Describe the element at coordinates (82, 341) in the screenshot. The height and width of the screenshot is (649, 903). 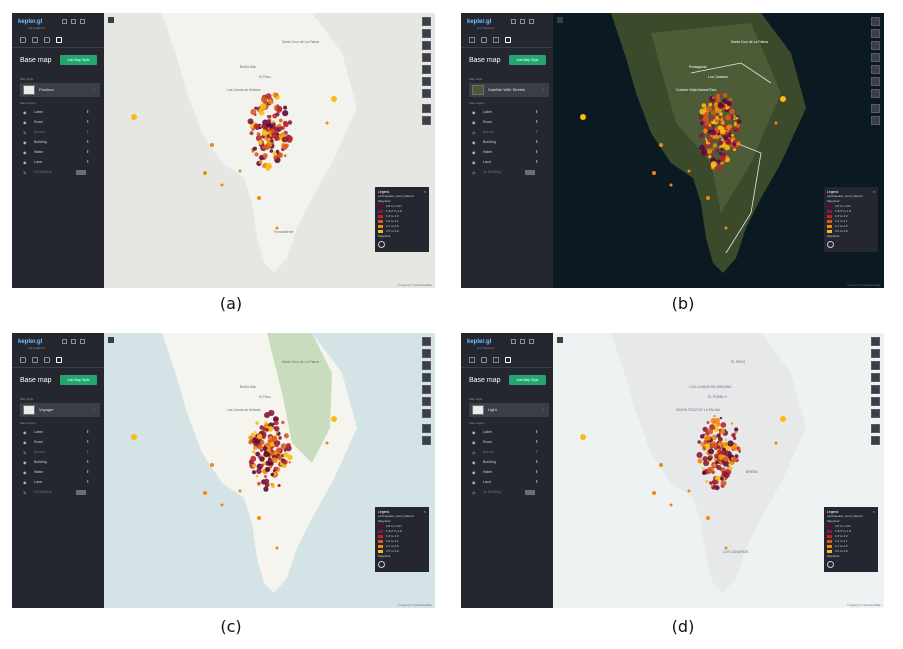
I see `export-icon` at that location.